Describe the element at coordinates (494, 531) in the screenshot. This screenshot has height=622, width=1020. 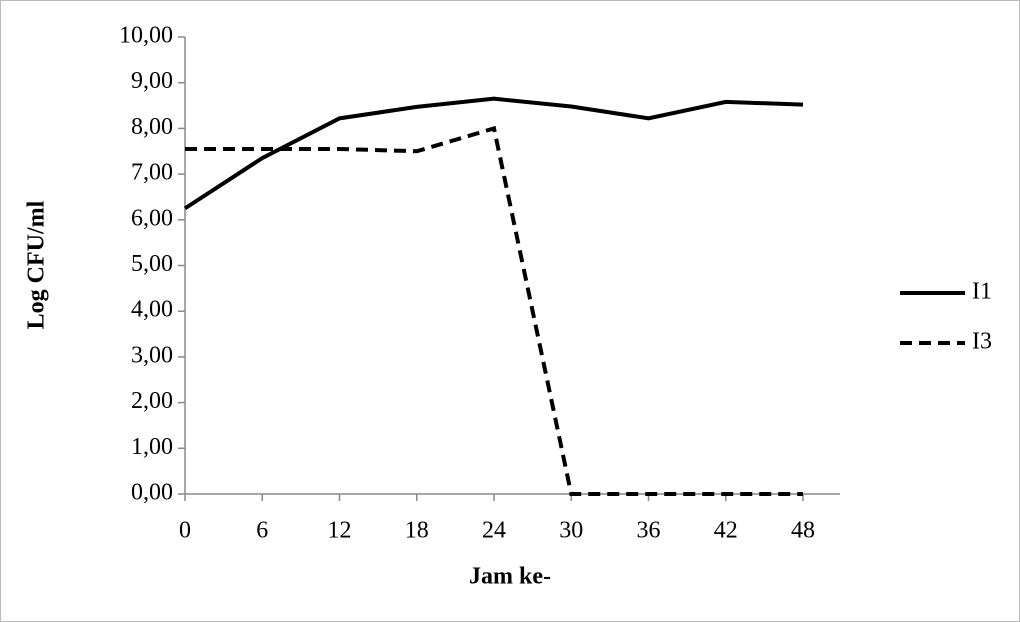
I see `x-tick-label: 24` at that location.